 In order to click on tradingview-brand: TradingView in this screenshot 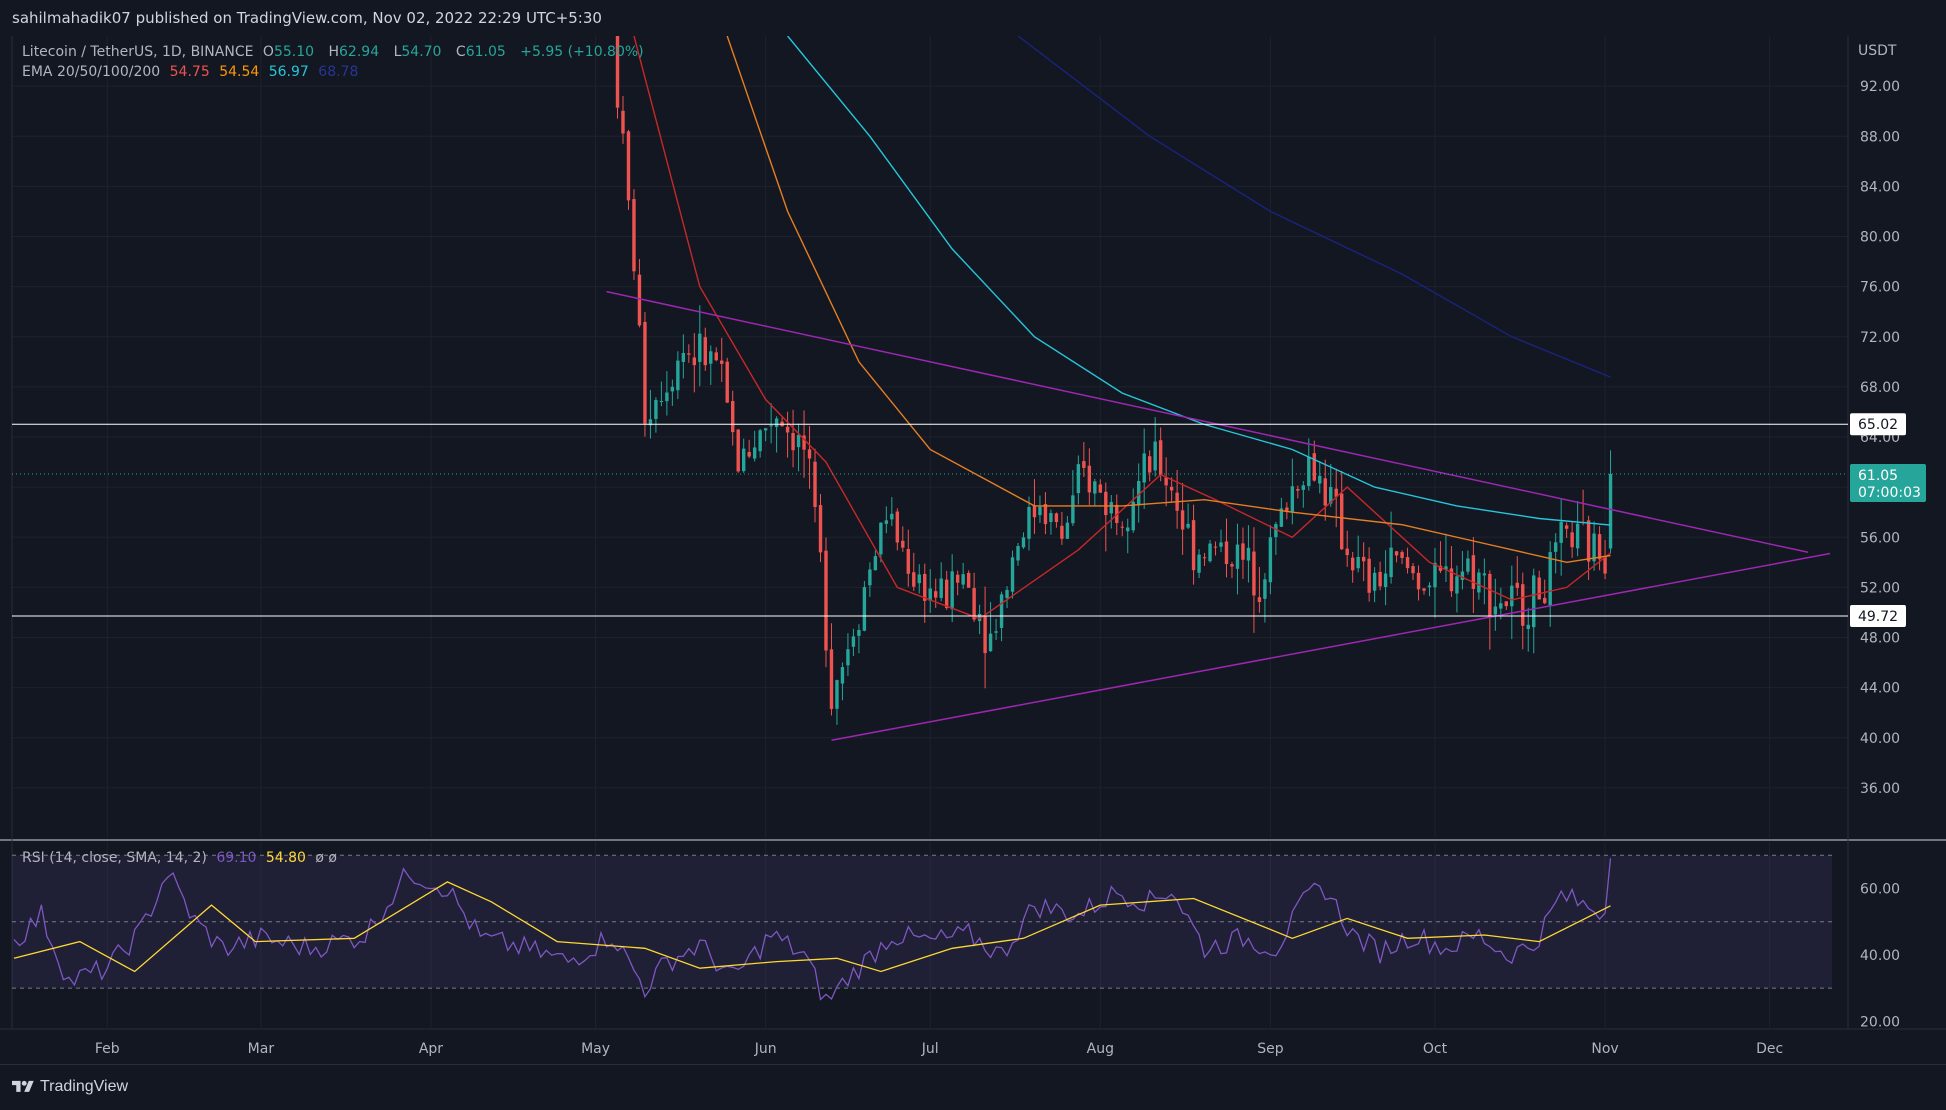, I will do `click(84, 1086)`.